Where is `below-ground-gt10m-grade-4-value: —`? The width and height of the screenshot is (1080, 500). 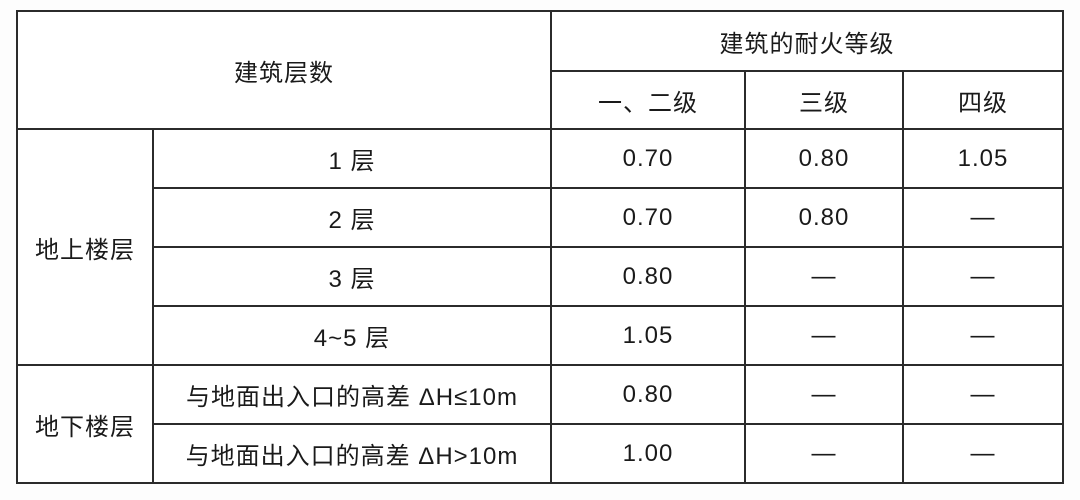
below-ground-gt10m-grade-4-value: — is located at coordinates (983, 453).